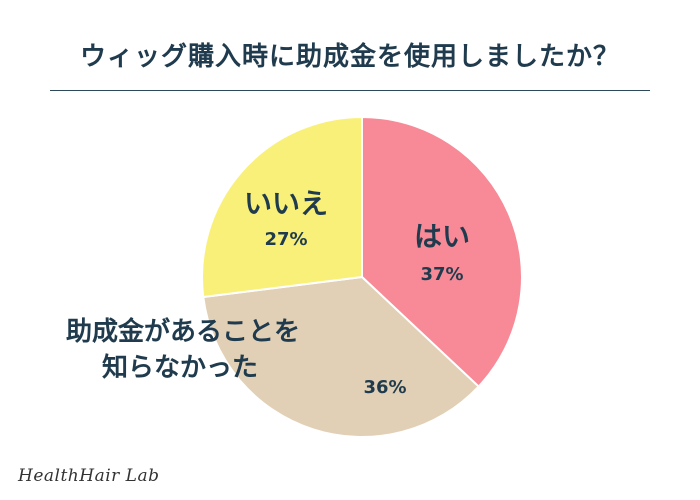  Describe the element at coordinates (286, 203) in the screenshot. I see `slice-label-no: いいえ` at that location.